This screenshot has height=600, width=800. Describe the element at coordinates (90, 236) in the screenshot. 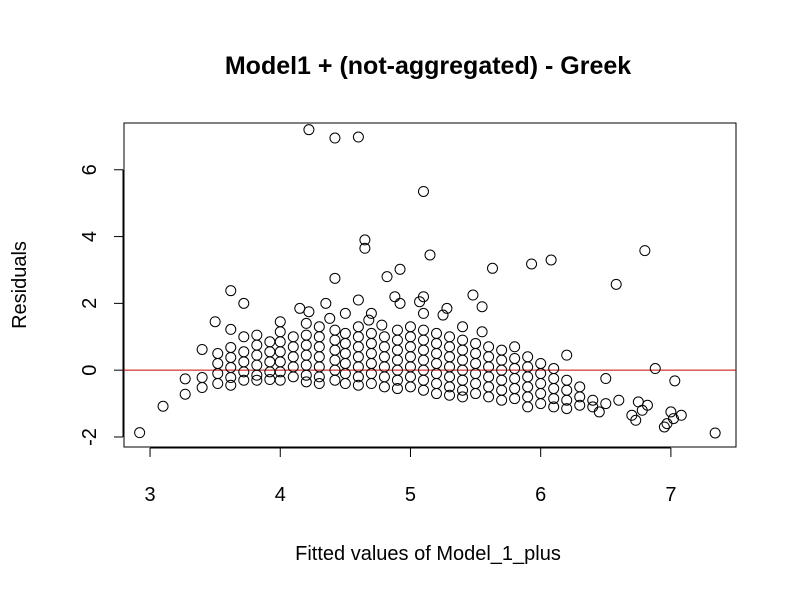

I see `y-tick-label: 4` at that location.